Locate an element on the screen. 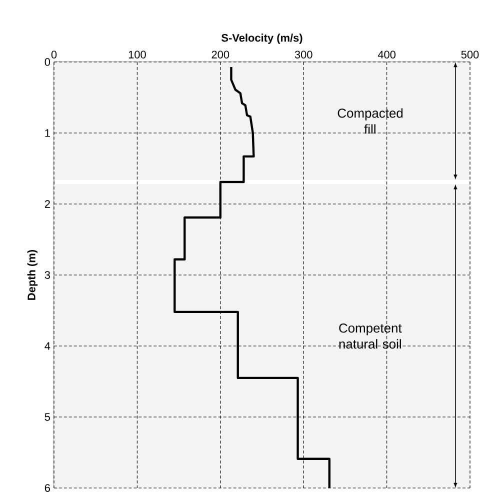  y-tick-label: 5 is located at coordinates (47, 417).